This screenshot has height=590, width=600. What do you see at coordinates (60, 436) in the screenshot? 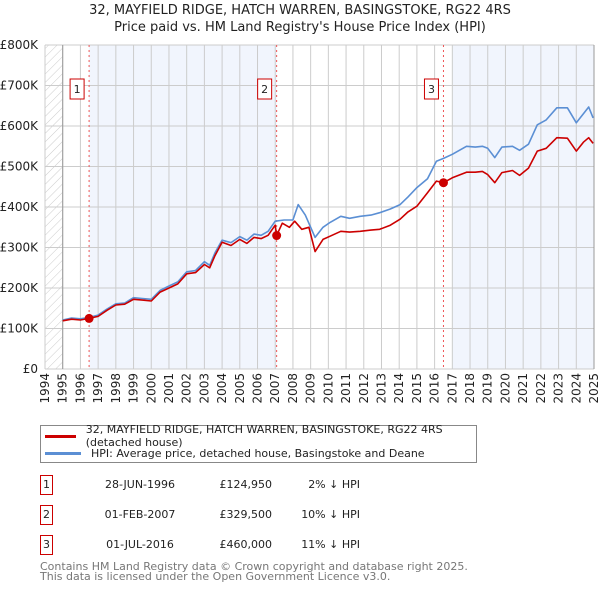
I see `legend-swatch-red` at bounding box center [60, 436].